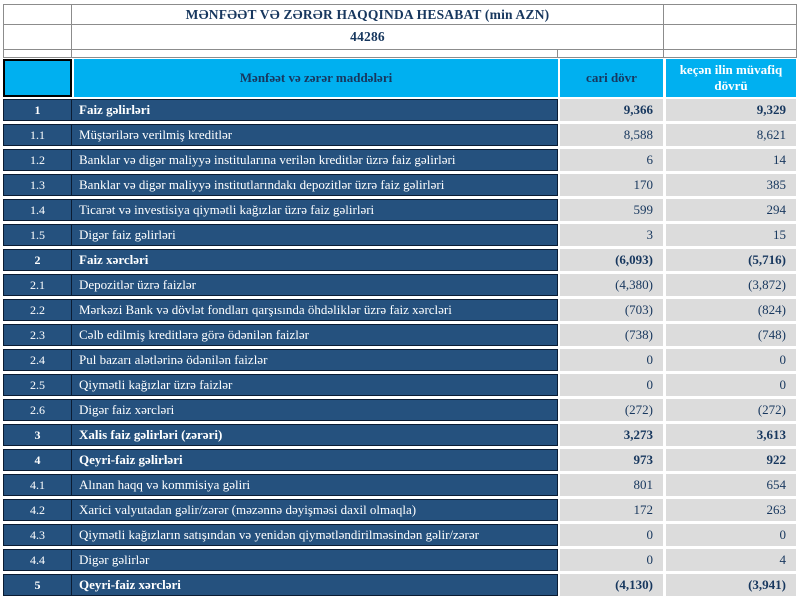 The image size is (800, 604). I want to click on table-row: 1.5 Digər faiz gəlirləri 3 15, so click(400, 235).